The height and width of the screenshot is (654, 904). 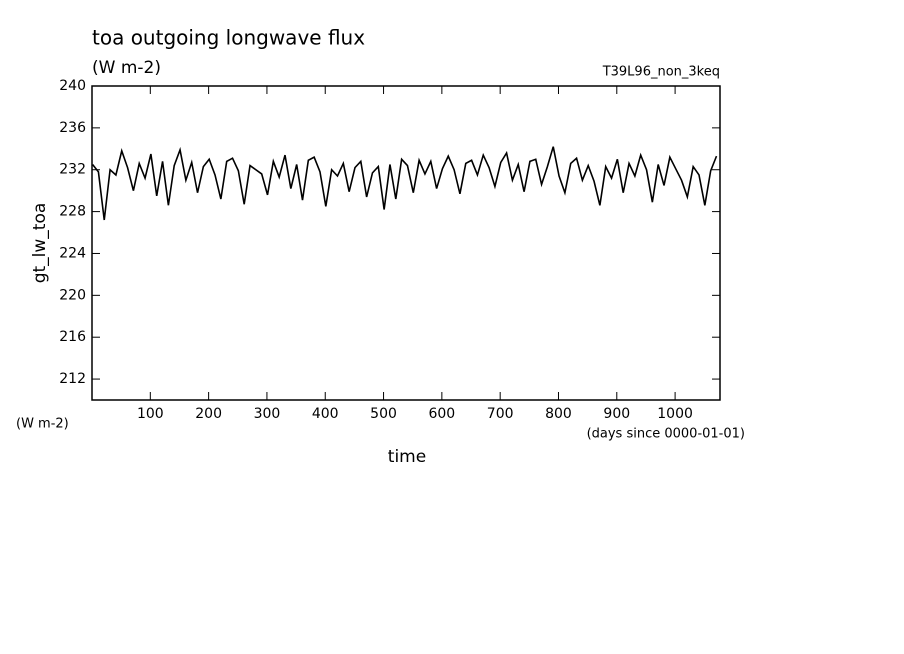 What do you see at coordinates (72, 253) in the screenshot?
I see `y-tick-label: 224` at bounding box center [72, 253].